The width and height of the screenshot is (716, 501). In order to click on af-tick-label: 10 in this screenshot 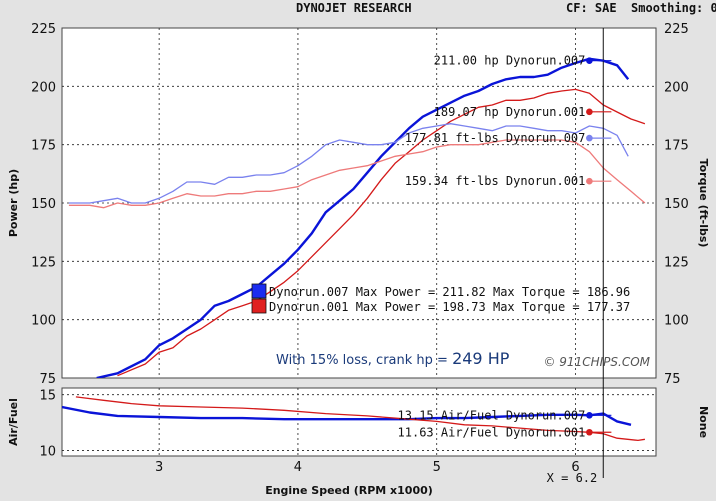, I will do `click(47, 451)`.